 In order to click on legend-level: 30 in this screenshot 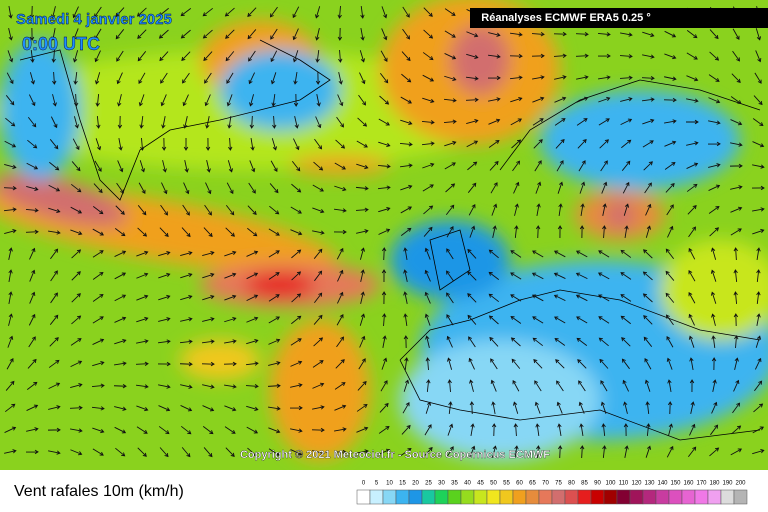, I will do `click(441, 484)`.